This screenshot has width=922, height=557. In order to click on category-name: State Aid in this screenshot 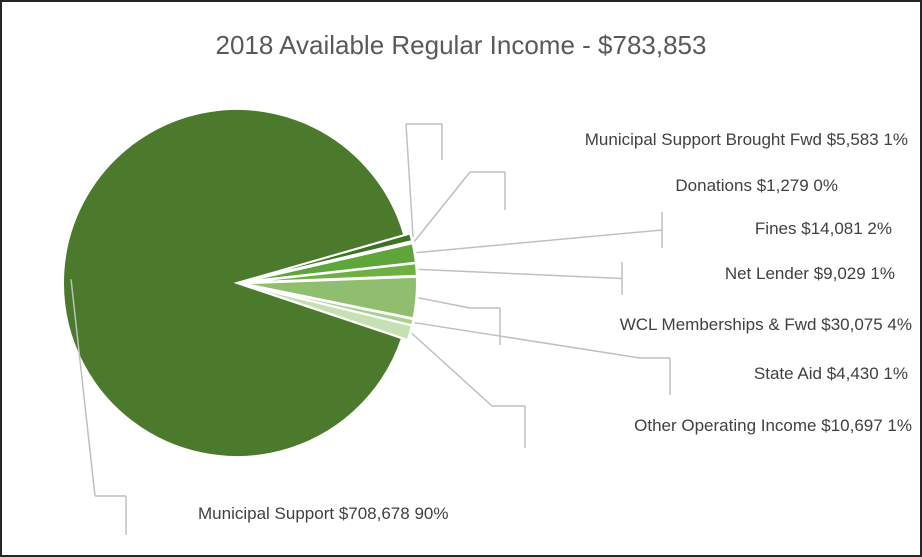, I will do `click(788, 373)`.